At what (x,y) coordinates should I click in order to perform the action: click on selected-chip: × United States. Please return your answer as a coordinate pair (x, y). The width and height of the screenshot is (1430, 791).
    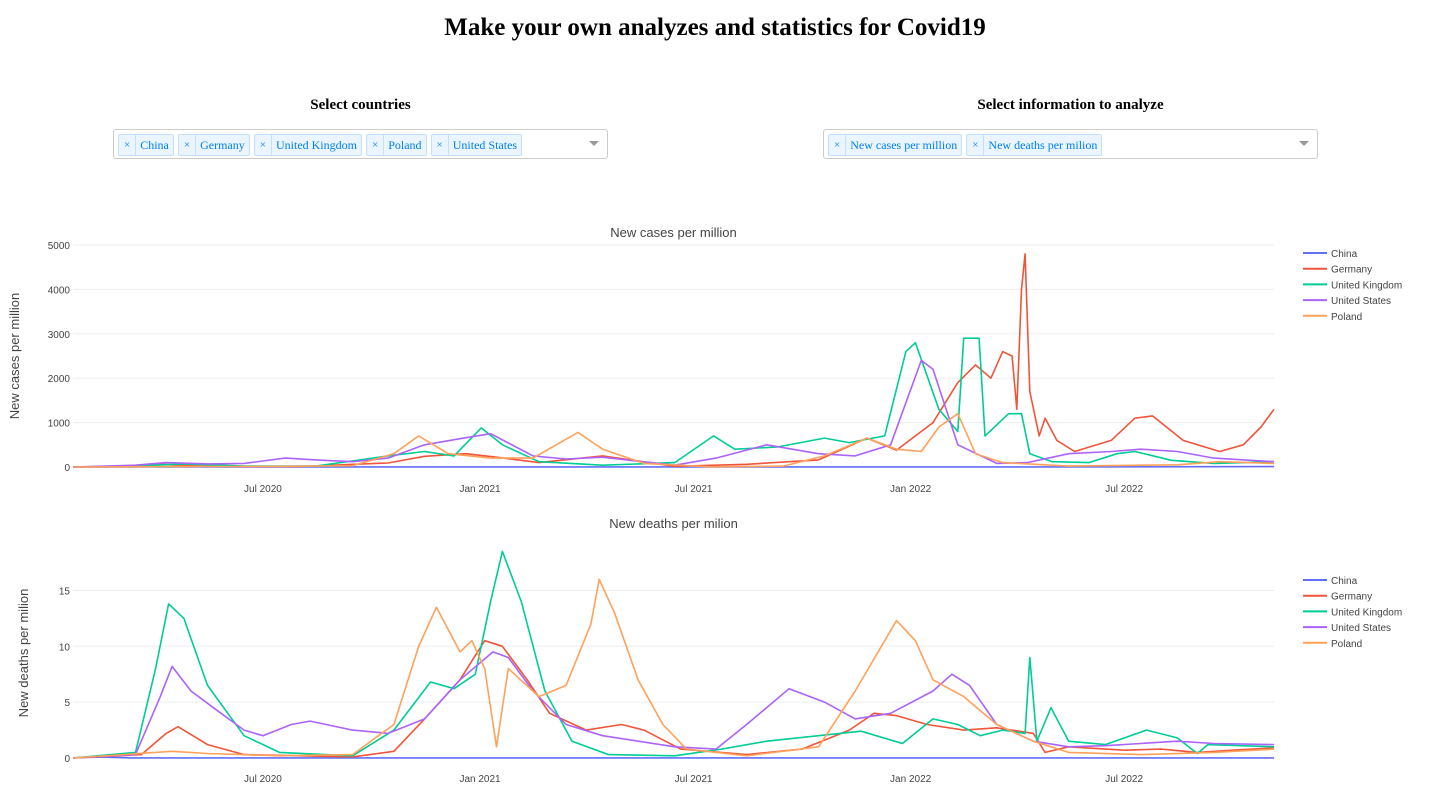
    Looking at the image, I should click on (476, 145).